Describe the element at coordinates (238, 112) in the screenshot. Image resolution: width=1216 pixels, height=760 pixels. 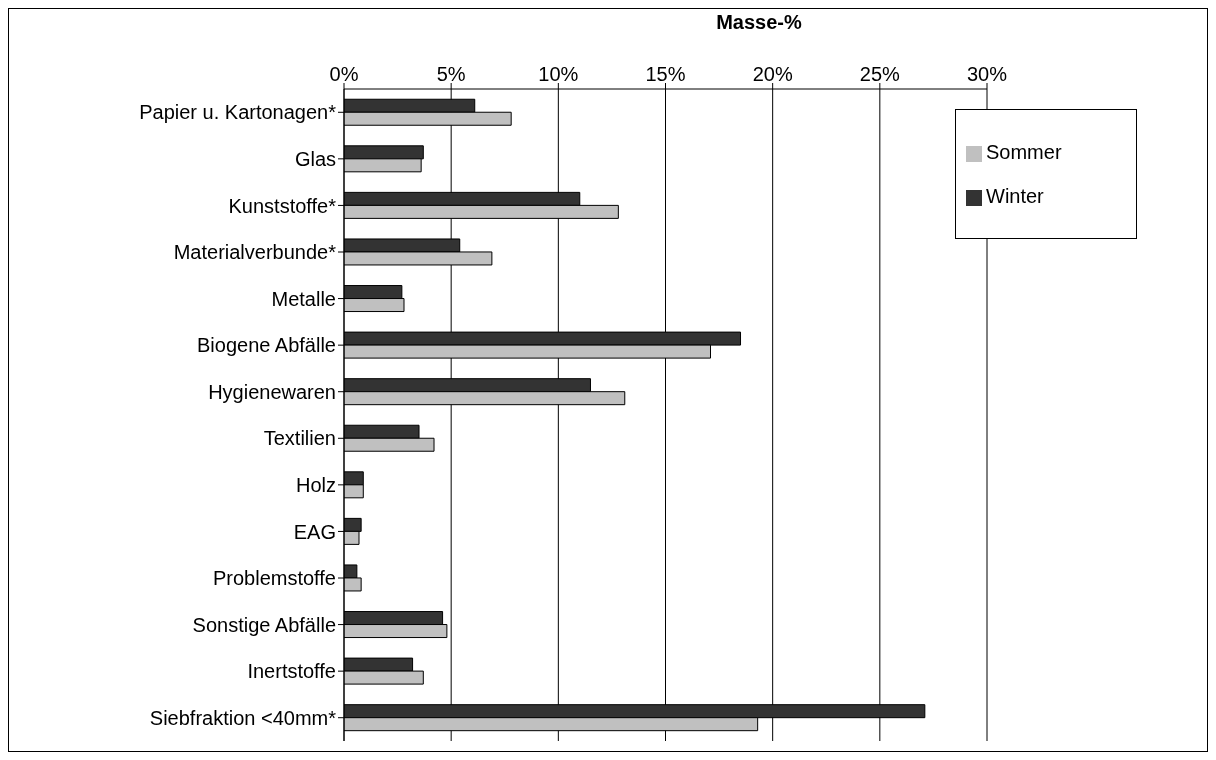
I see `y-tick-label: Papier u. Kartonagen*` at that location.